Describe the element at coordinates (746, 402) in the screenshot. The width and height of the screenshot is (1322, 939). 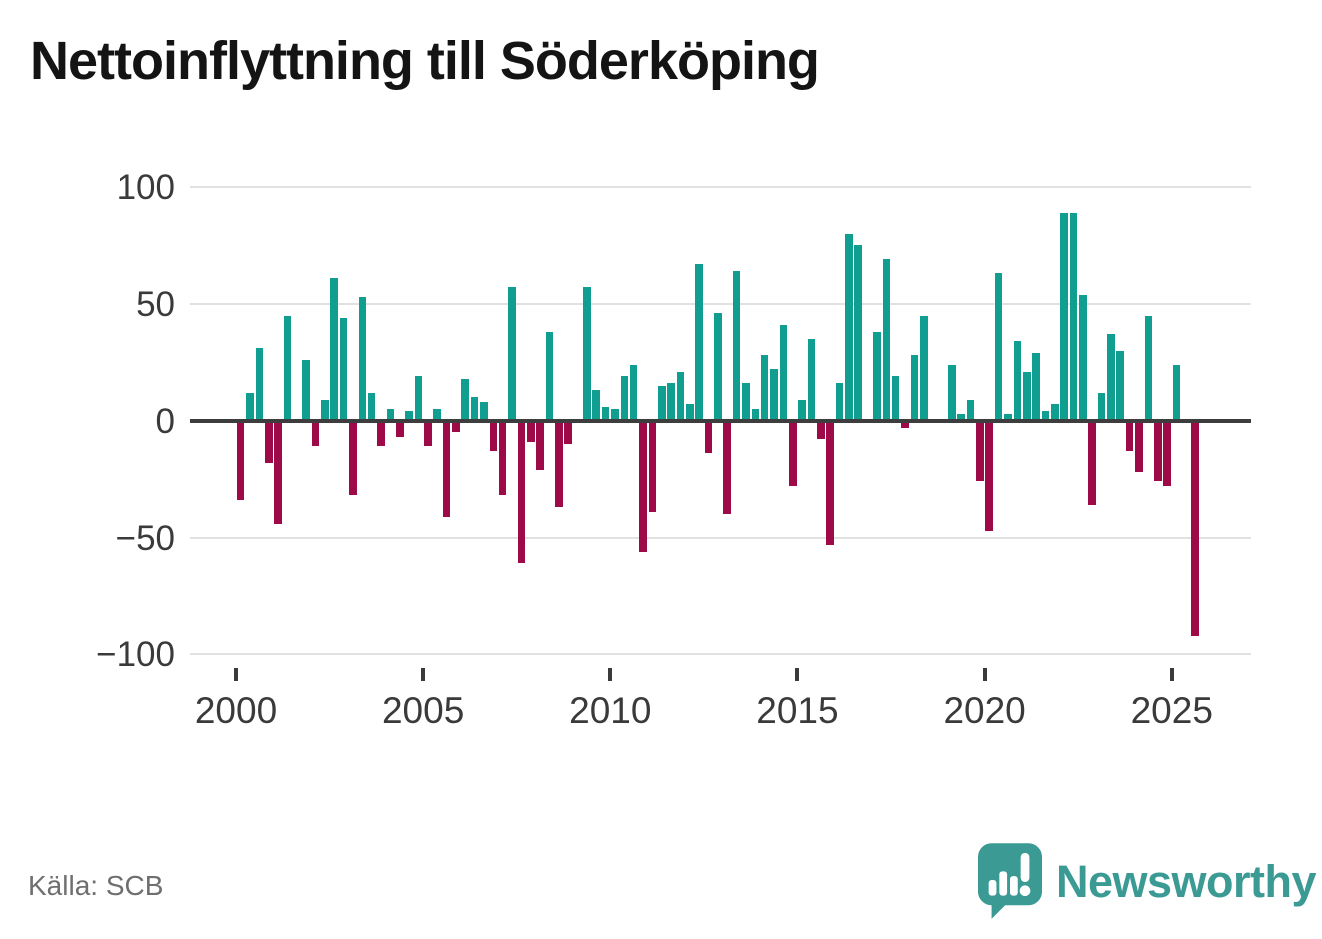
I see `bar-2013-Q3` at that location.